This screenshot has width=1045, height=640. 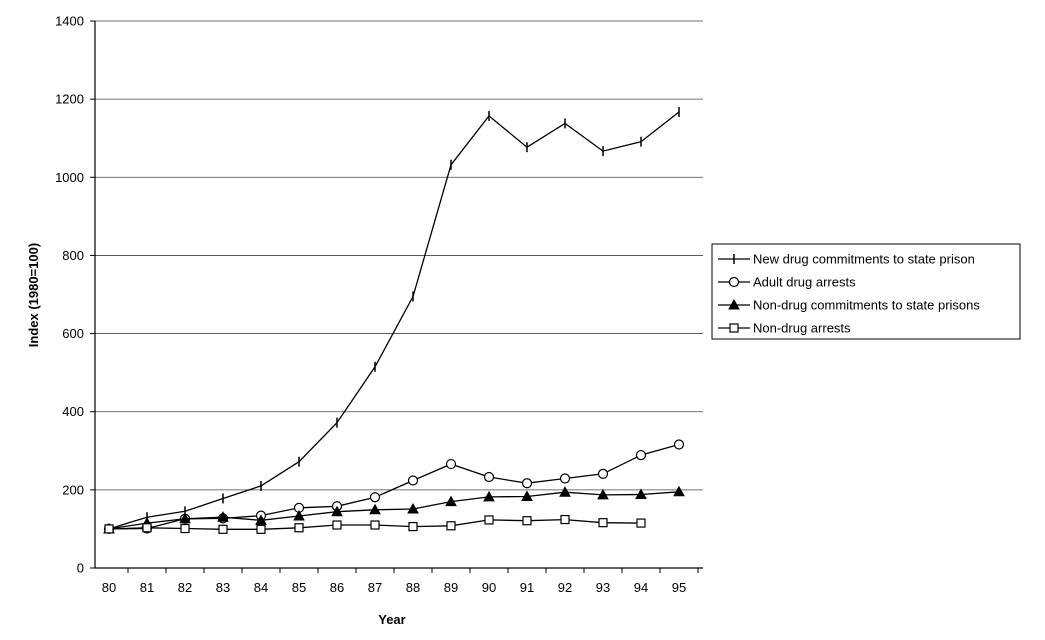 I want to click on x-tick-label: 88, so click(x=413, y=587).